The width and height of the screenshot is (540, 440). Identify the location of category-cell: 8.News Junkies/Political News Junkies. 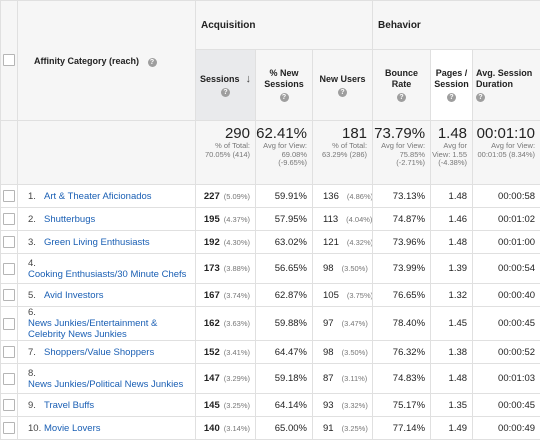
(107, 379).